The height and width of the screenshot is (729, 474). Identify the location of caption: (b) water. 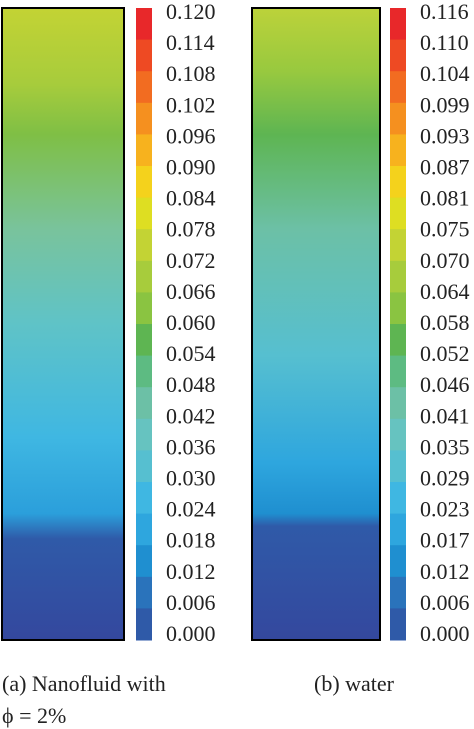
(354, 683).